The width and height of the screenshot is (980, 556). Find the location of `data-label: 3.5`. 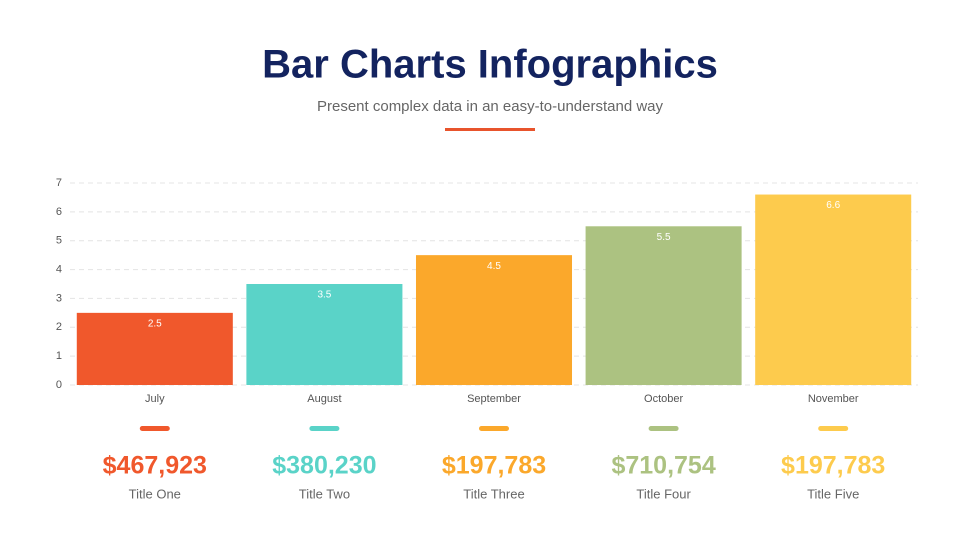

data-label: 3.5 is located at coordinates (324, 295).